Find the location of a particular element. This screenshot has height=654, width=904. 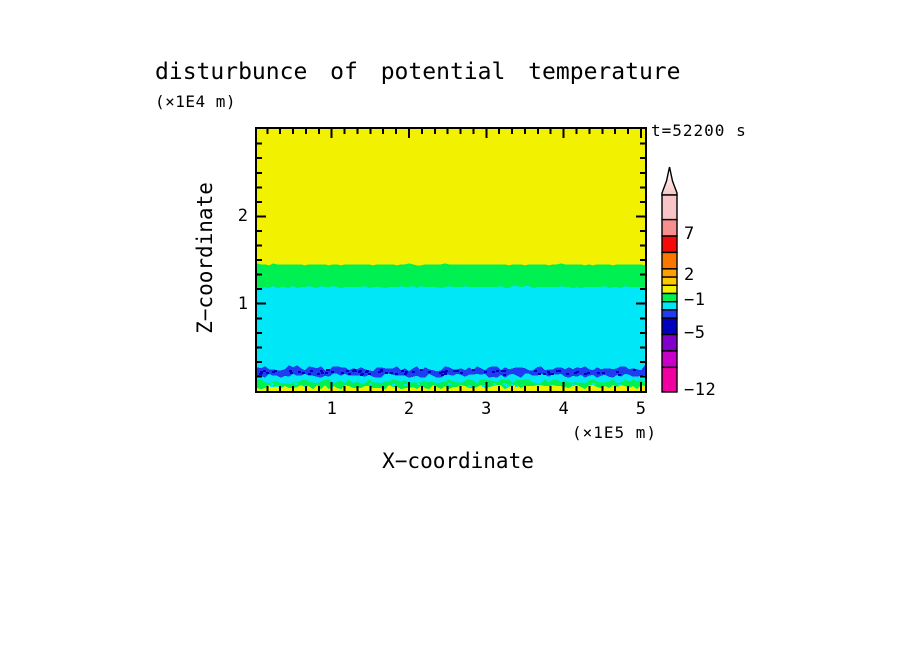

x-tick-label: 1 is located at coordinates (331, 409).